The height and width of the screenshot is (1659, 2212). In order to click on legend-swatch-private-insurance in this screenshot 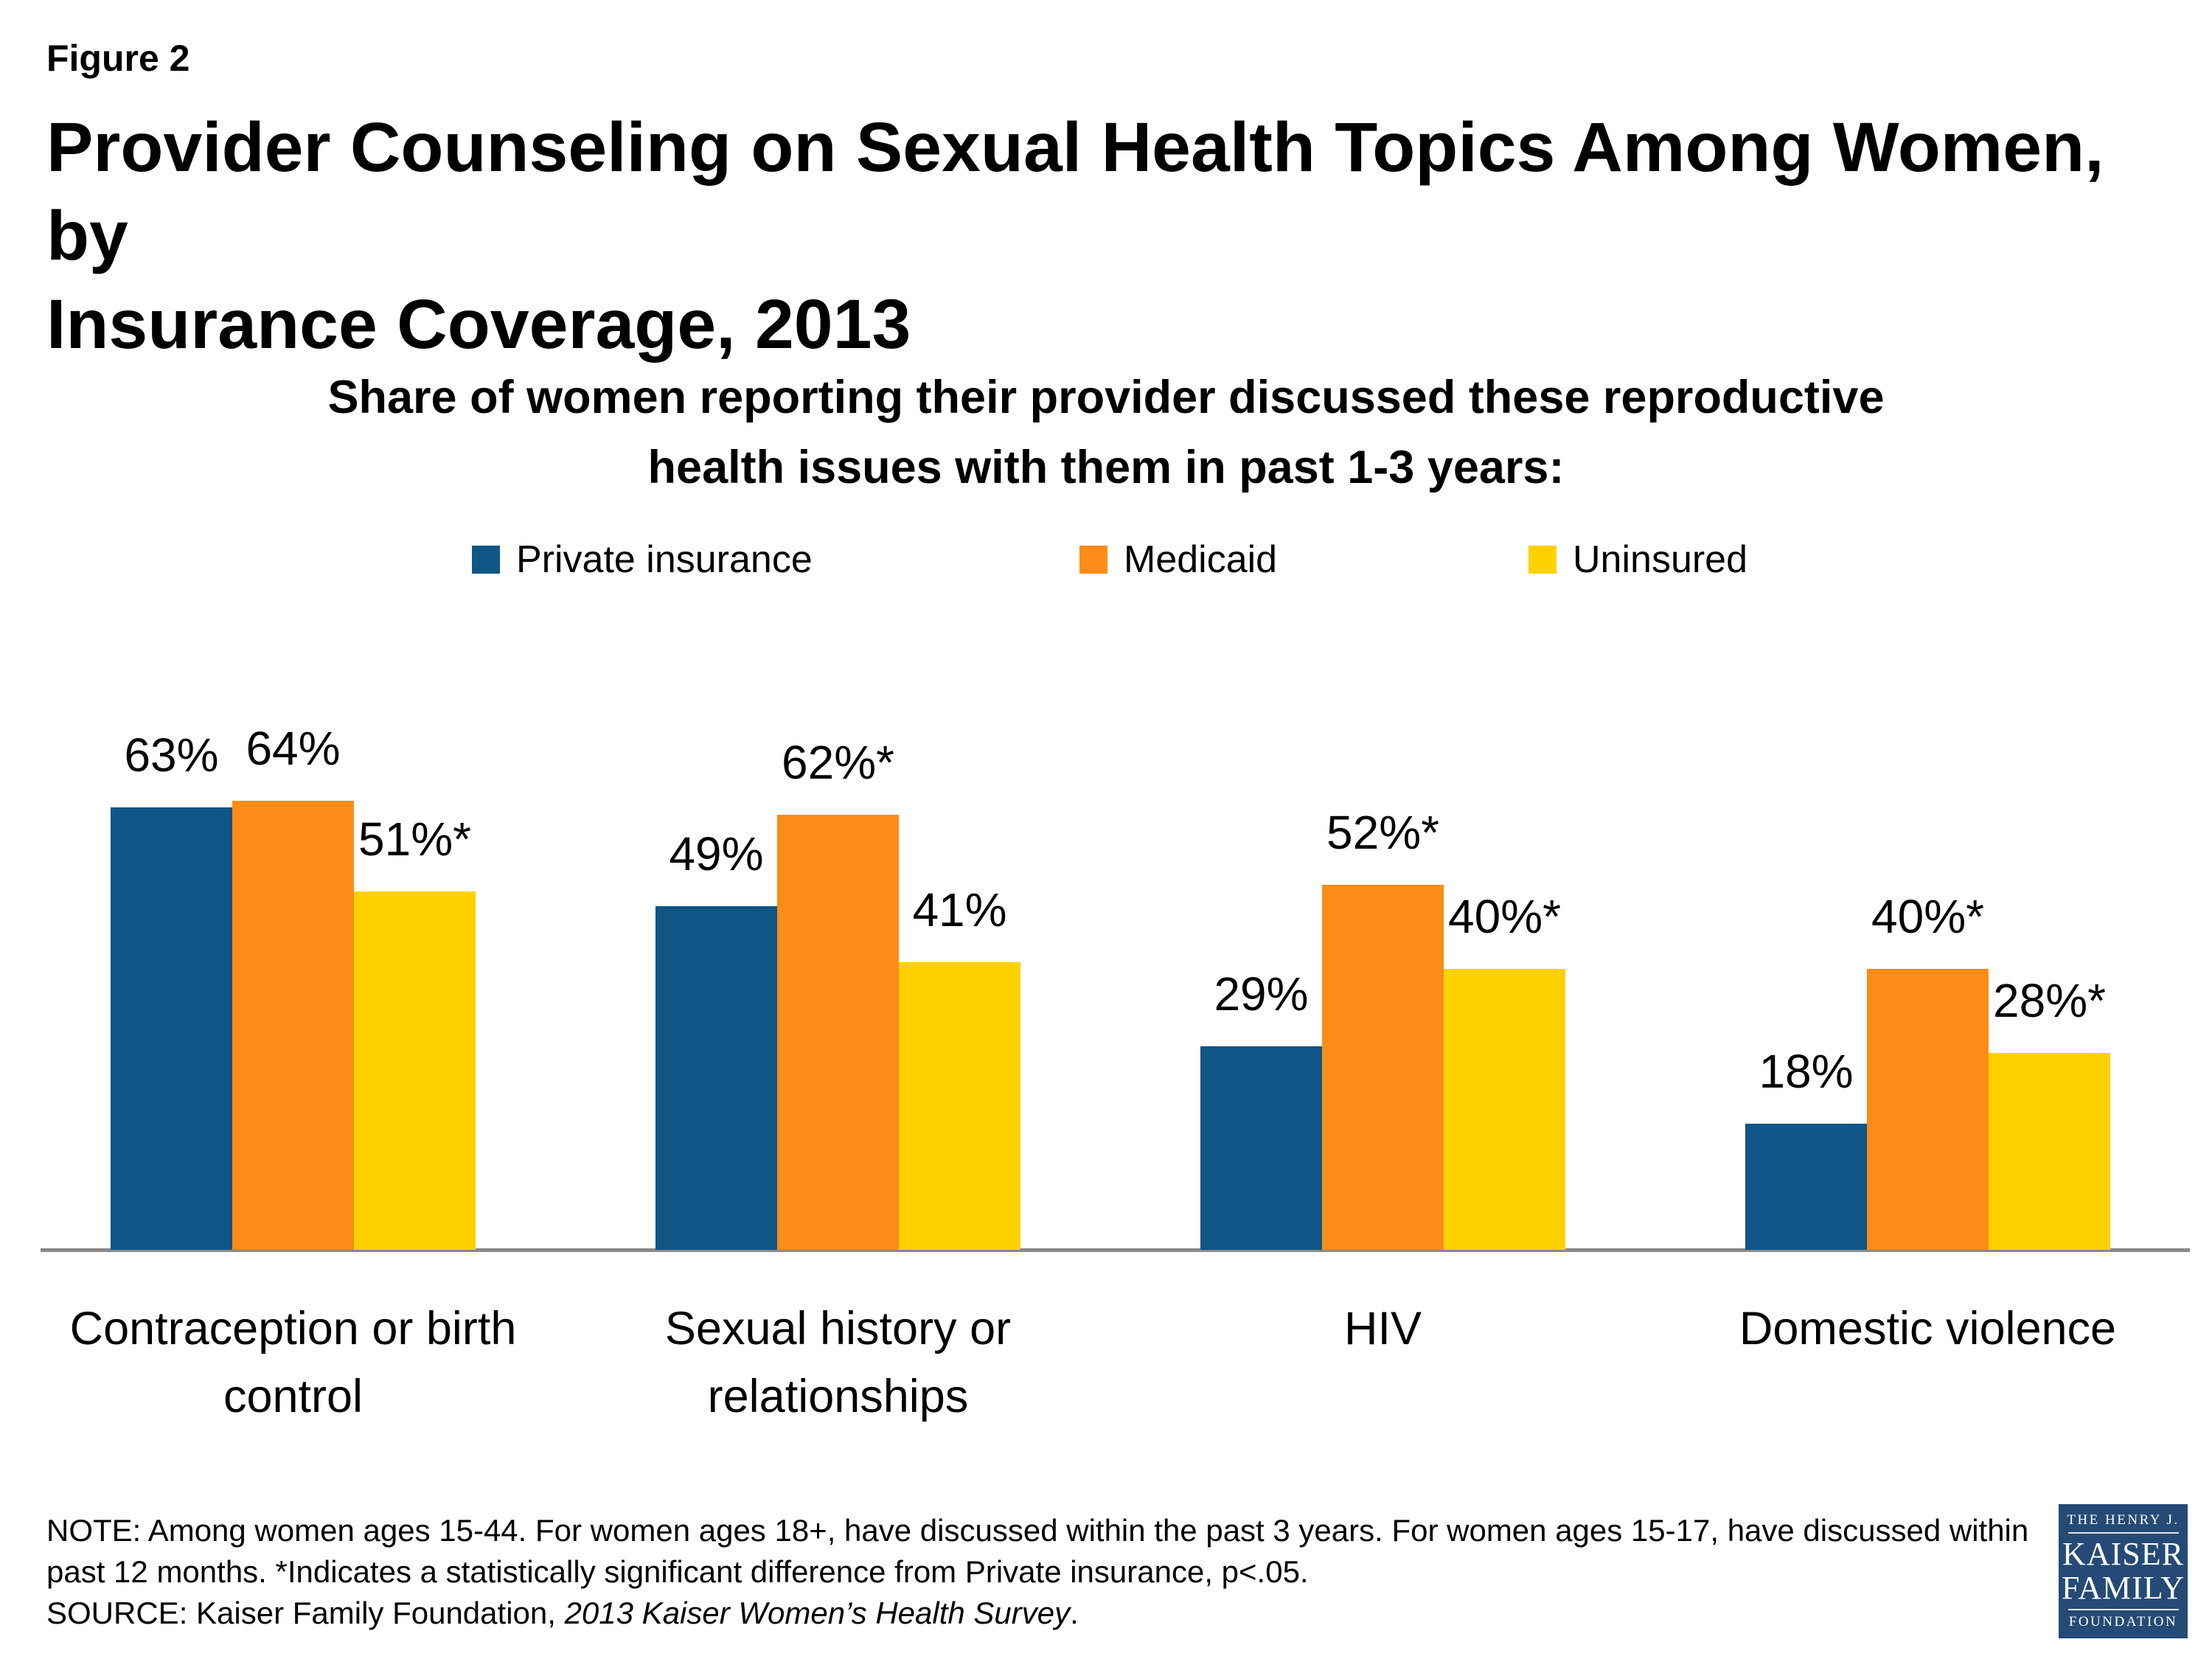, I will do `click(486, 560)`.